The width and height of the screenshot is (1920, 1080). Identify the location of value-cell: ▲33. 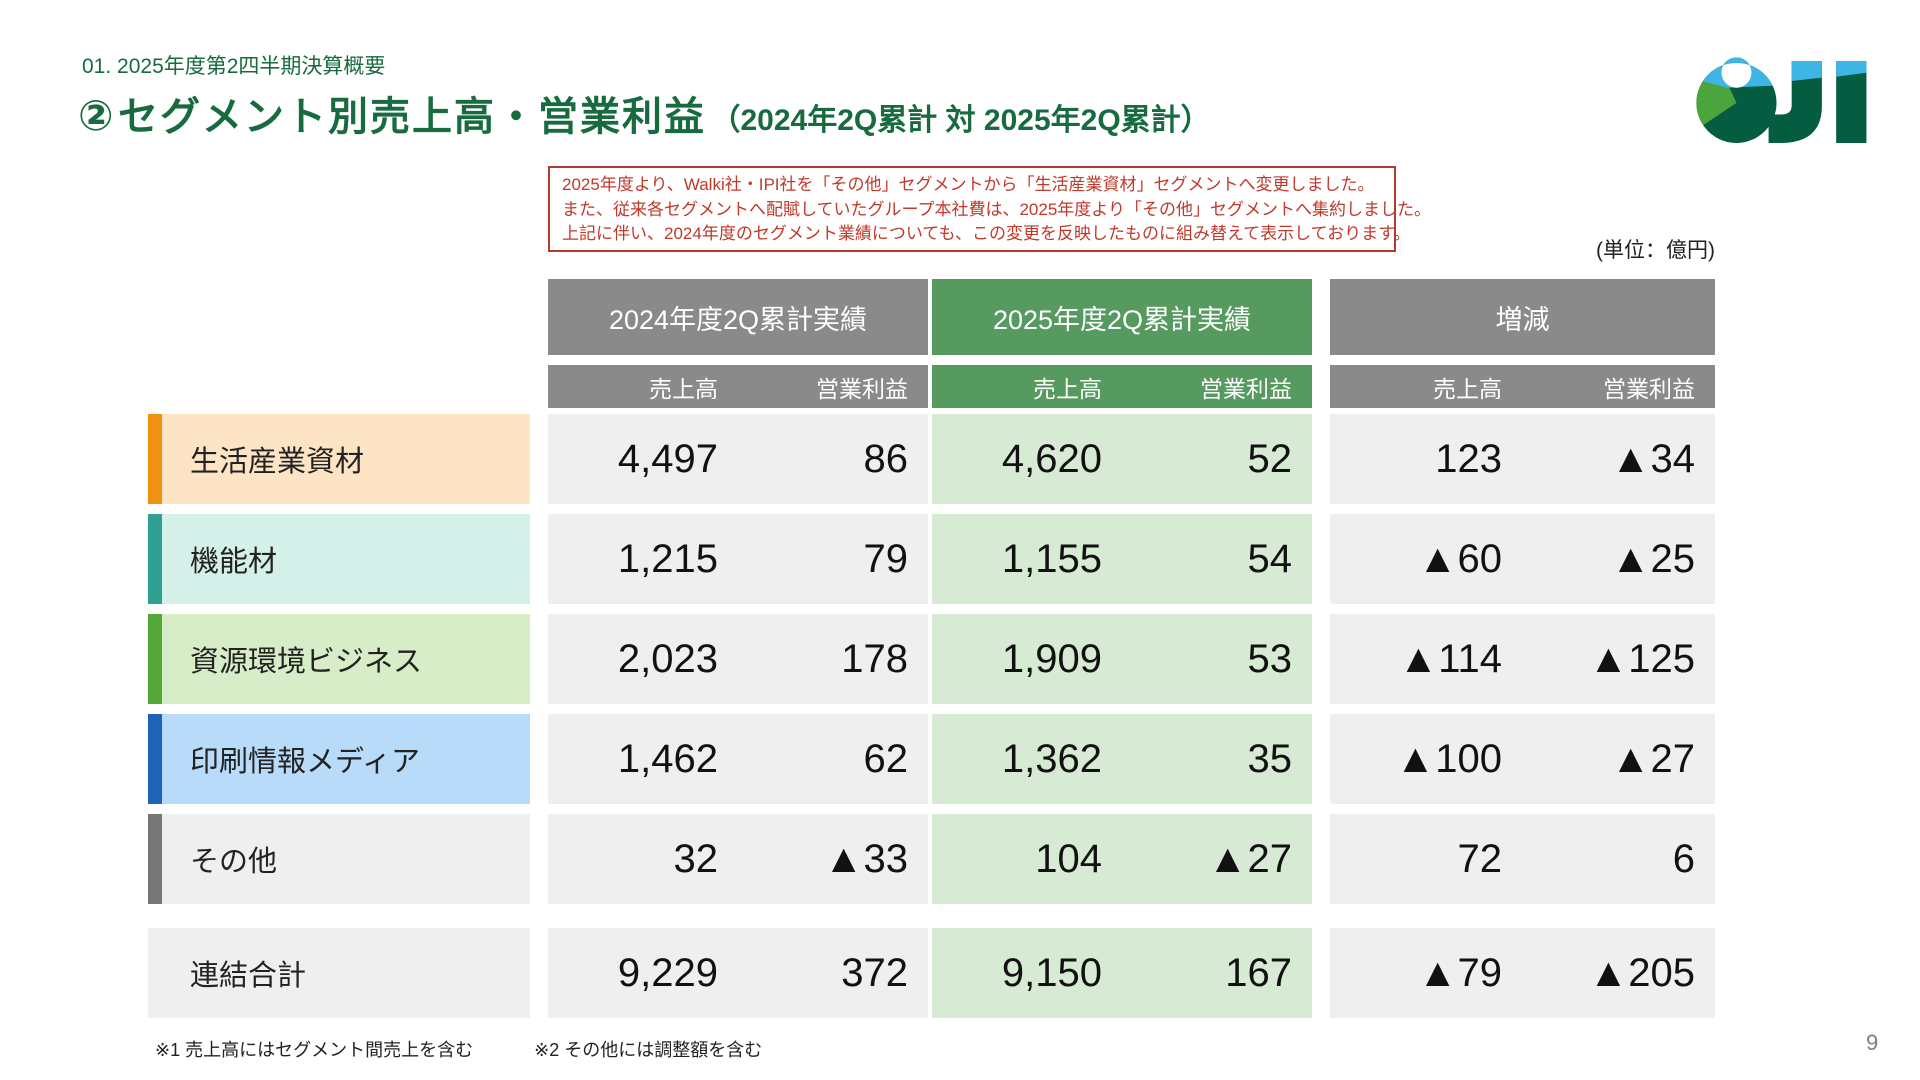
(865, 858).